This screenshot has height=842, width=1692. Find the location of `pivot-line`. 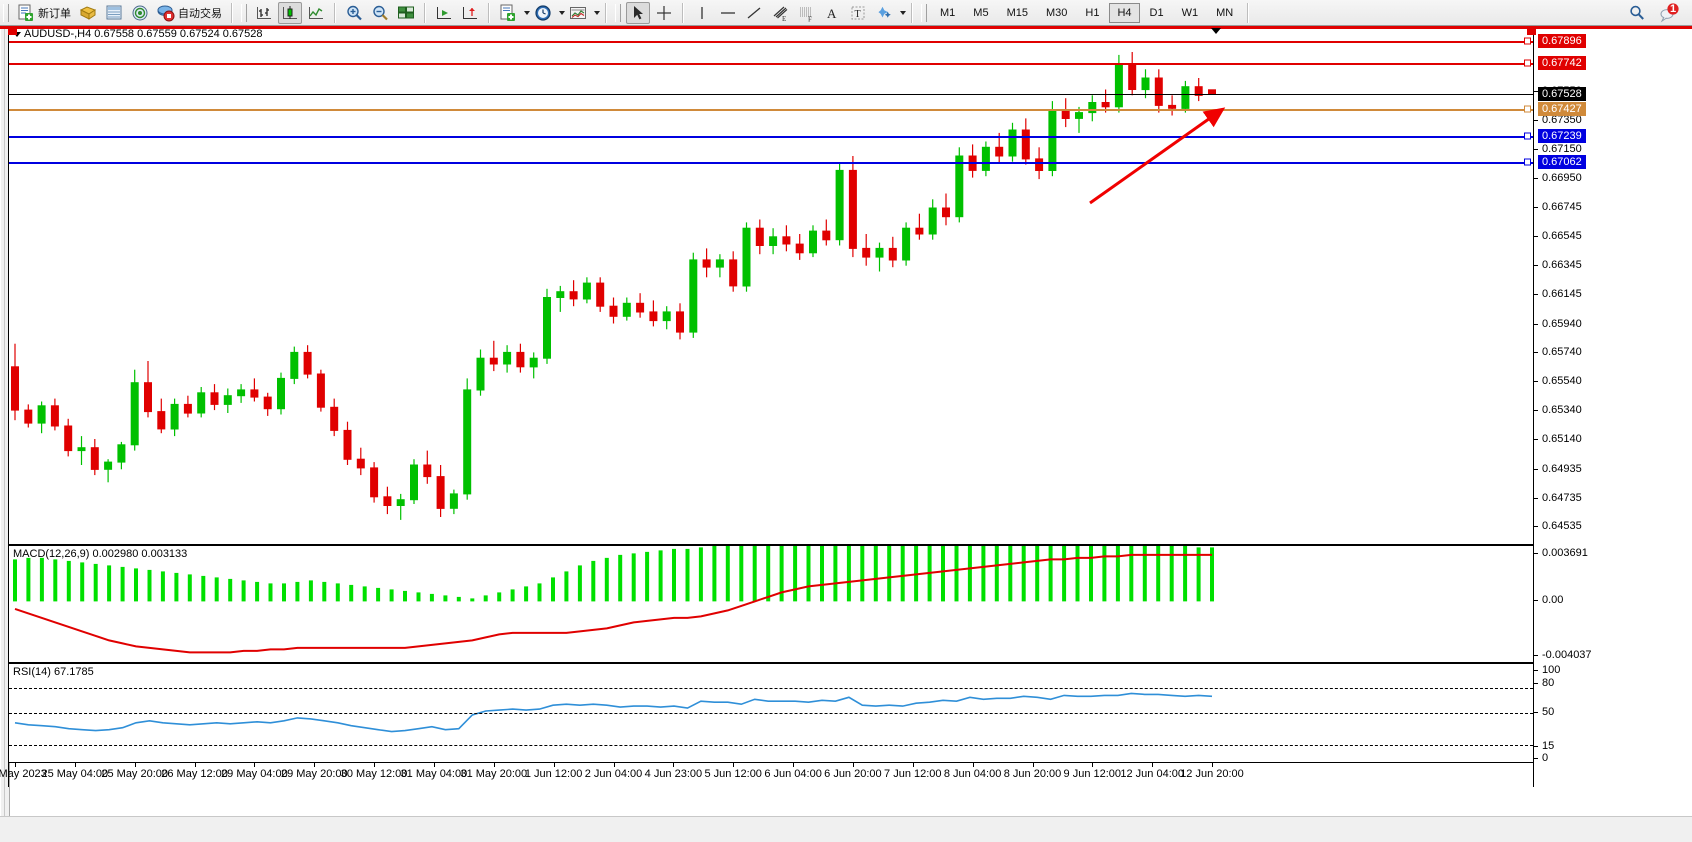

pivot-line is located at coordinates (771, 109).